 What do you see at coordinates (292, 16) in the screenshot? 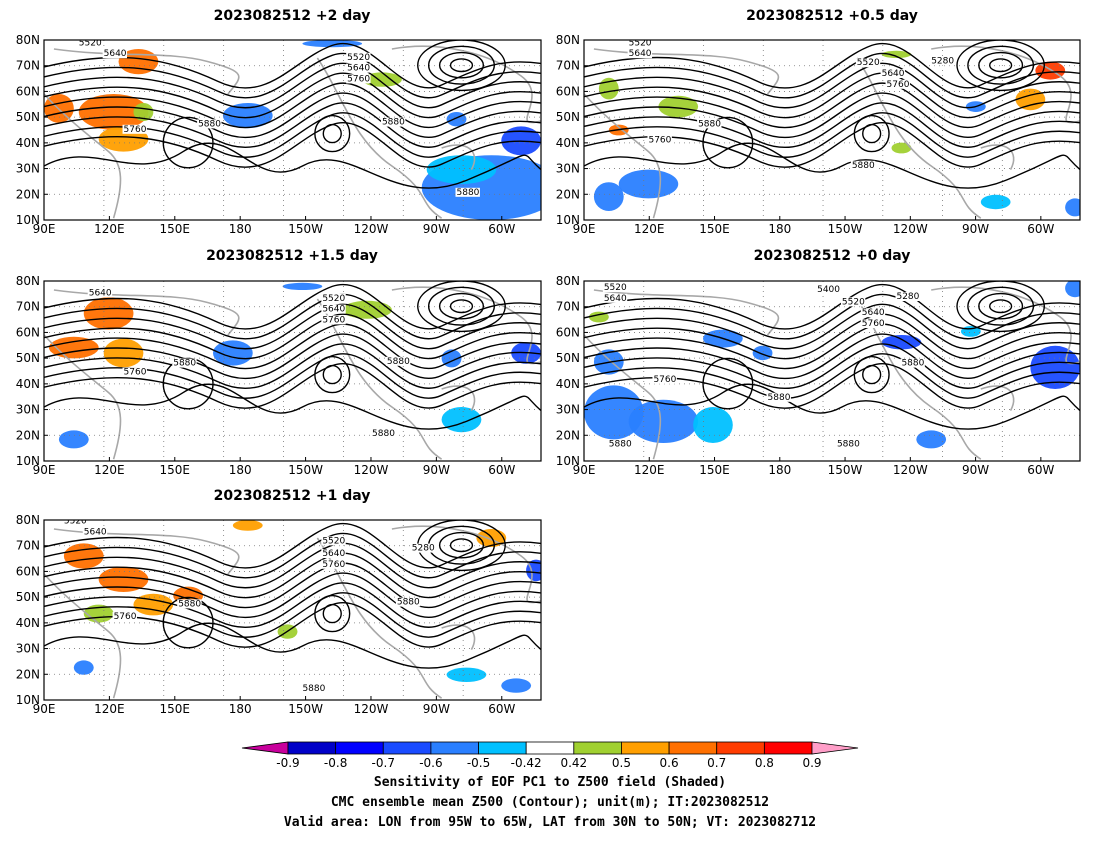
I see `panel-title: 2023082512 +2 day` at bounding box center [292, 16].